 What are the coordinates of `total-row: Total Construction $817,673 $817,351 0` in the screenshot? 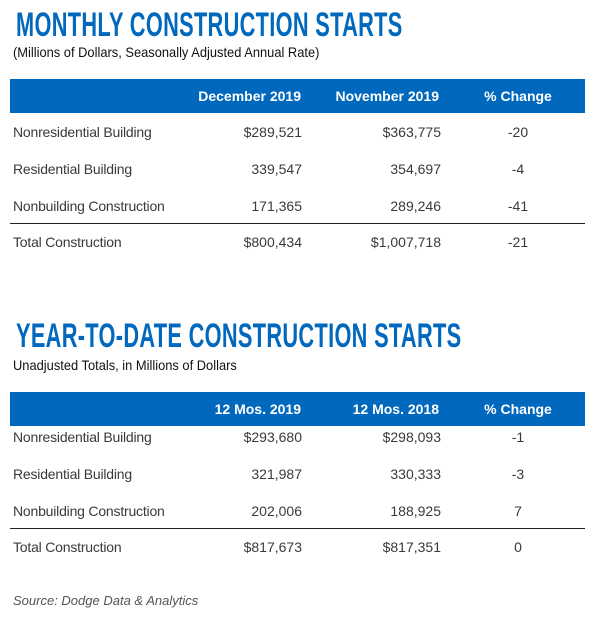 It's located at (300, 549).